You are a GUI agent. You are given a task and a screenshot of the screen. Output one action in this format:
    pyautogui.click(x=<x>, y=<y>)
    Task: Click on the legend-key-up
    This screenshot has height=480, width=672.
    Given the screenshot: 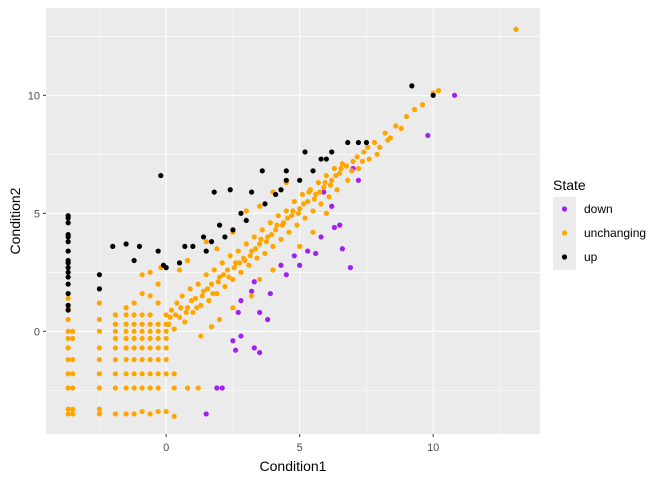 What is the action you would take?
    pyautogui.click(x=564, y=257)
    